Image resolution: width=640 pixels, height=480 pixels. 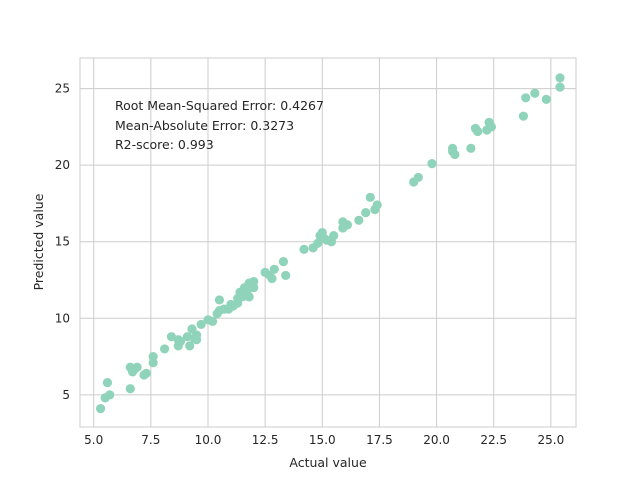 I want to click on annotation-r2: R2-score: 0.993, so click(x=164, y=144).